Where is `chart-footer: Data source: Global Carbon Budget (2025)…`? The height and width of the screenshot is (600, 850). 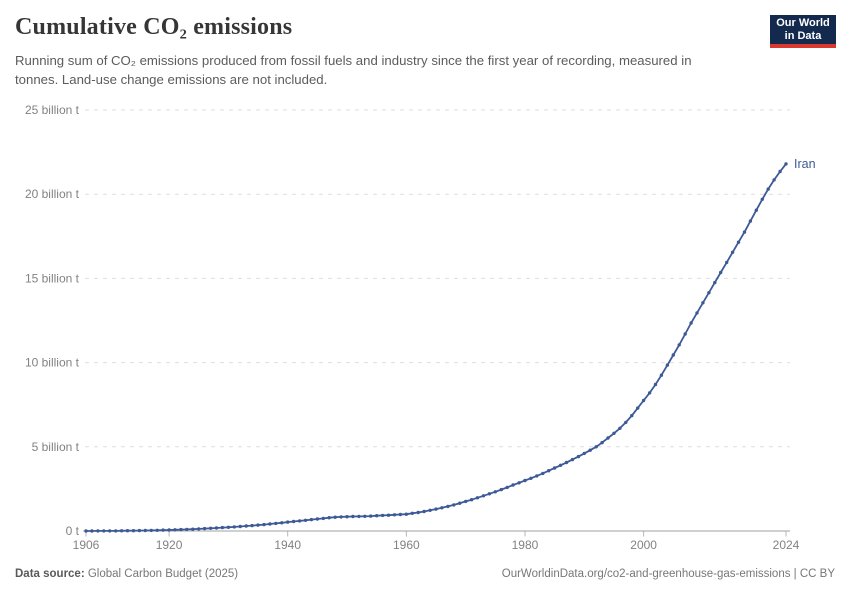 chart-footer: Data source: Global Carbon Budget (2025)… is located at coordinates (425, 574).